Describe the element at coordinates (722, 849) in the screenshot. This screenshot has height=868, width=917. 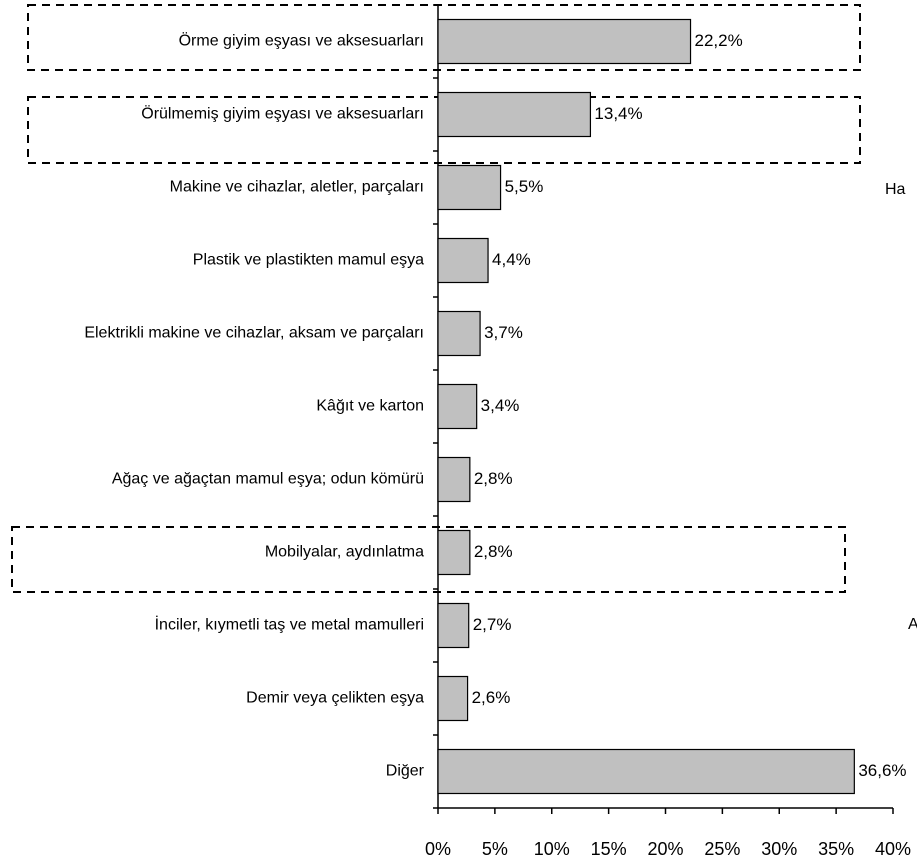
I see `x-tick-label: 25%` at that location.